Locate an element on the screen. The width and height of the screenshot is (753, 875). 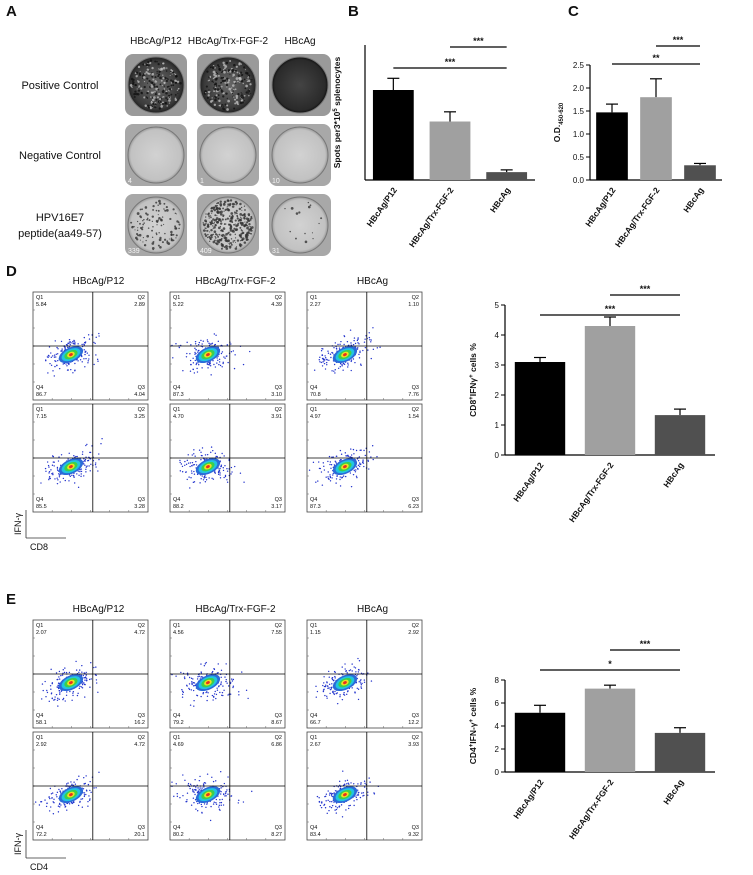
column-header: HBcAg/P12 is located at coordinates (99, 609).